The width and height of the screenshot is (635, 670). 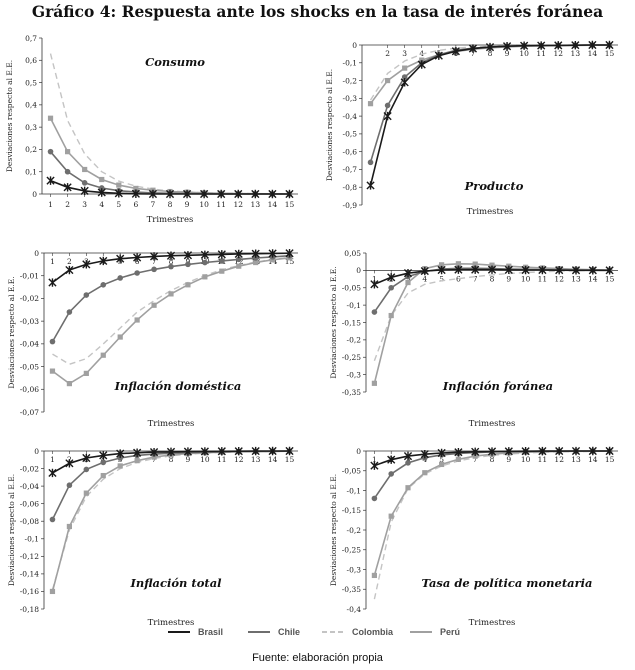 What do you see at coordinates (9, 116) in the screenshot?
I see `y-axis-label: Desviaciones respecto al E.E.` at bounding box center [9, 116].